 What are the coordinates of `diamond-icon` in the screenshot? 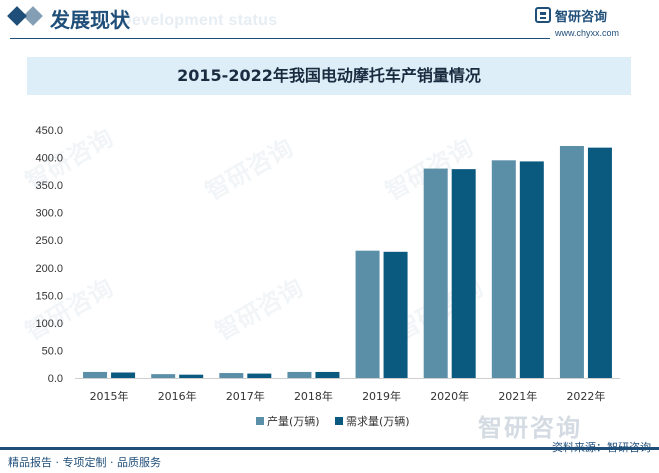 It's located at (33, 16).